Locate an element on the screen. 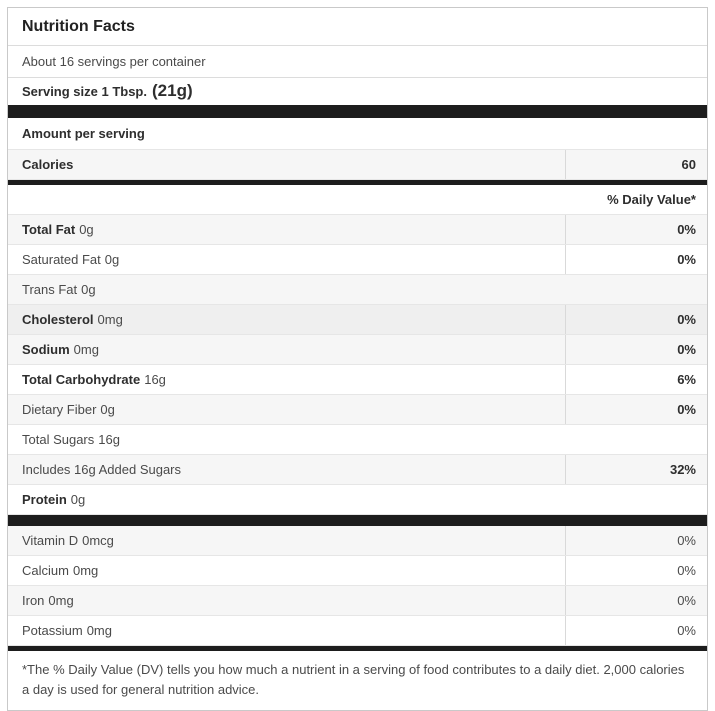 The height and width of the screenshot is (711, 715). nutrient-name: Total Fat is located at coordinates (49, 229).